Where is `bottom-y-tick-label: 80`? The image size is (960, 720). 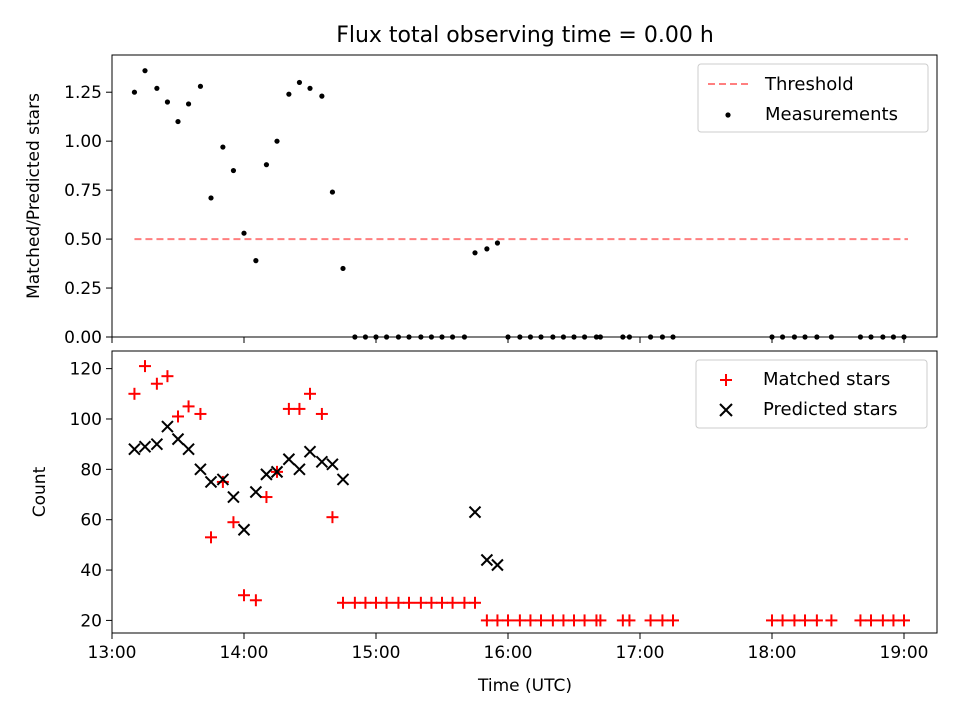 bottom-y-tick-label: 80 is located at coordinates (91, 470).